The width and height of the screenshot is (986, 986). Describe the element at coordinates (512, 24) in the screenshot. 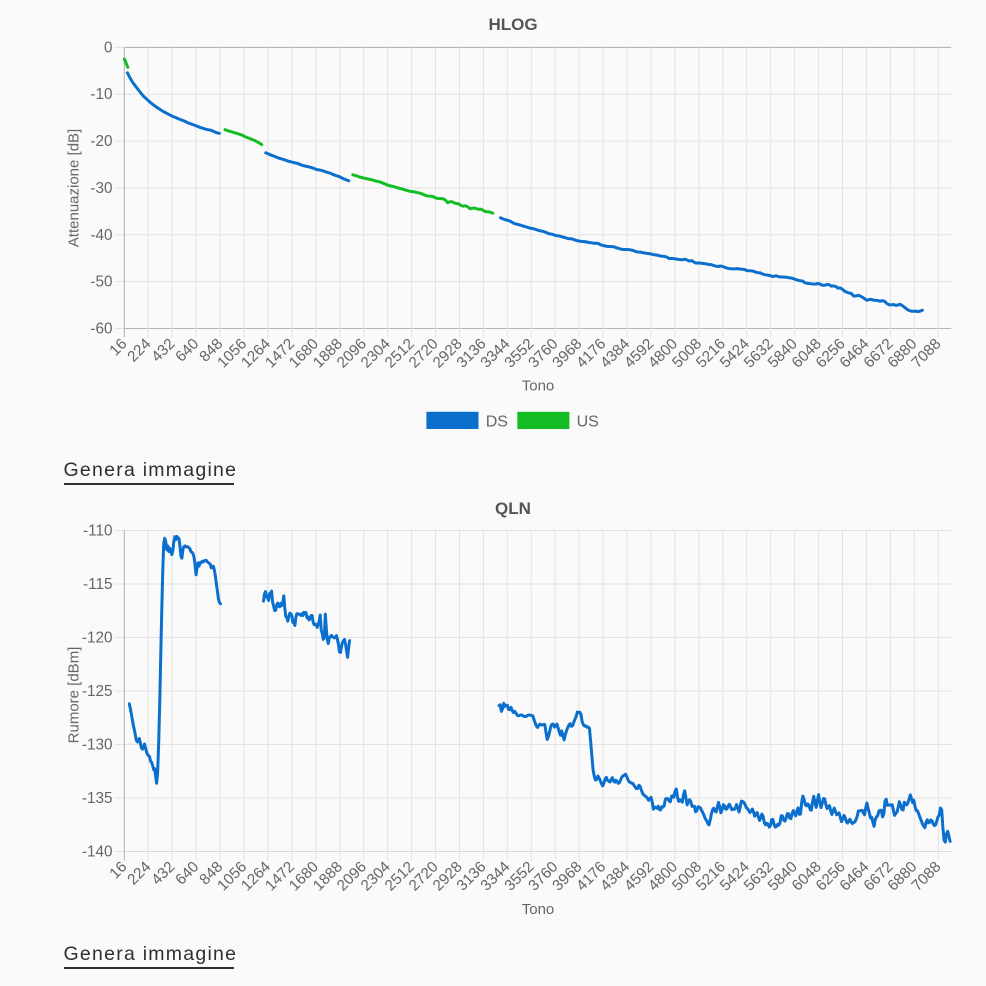

I see `svg-text: HLOG` at that location.